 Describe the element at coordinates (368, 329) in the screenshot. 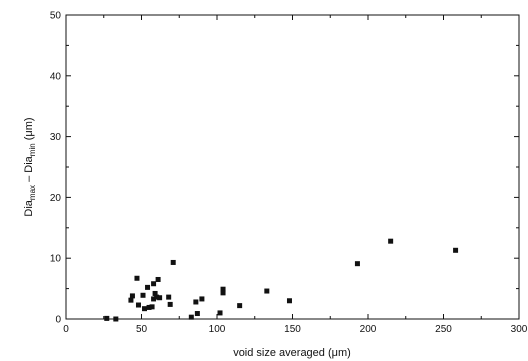

I see `x-tick-label: 200` at that location.